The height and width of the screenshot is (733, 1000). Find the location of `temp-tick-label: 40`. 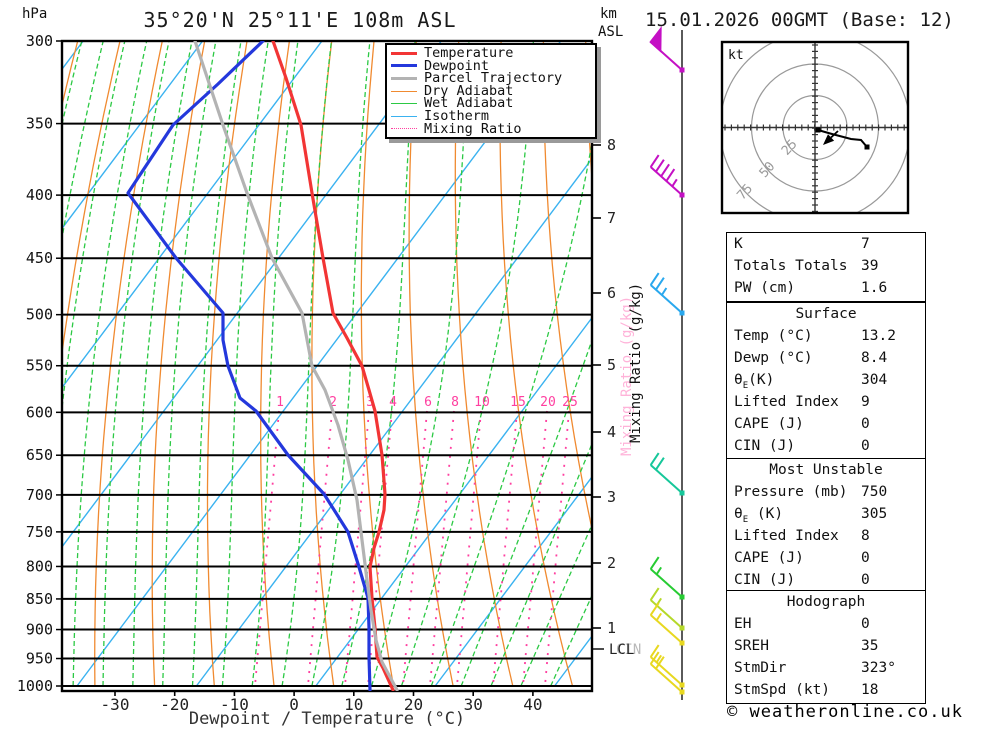

temp-tick-label: 40 is located at coordinates (532, 704).